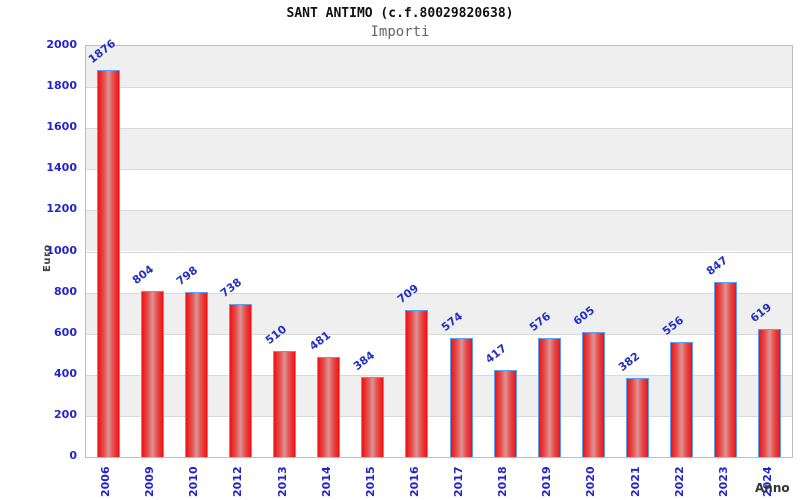  I want to click on x-tick-label: 2019, so click(547, 481).